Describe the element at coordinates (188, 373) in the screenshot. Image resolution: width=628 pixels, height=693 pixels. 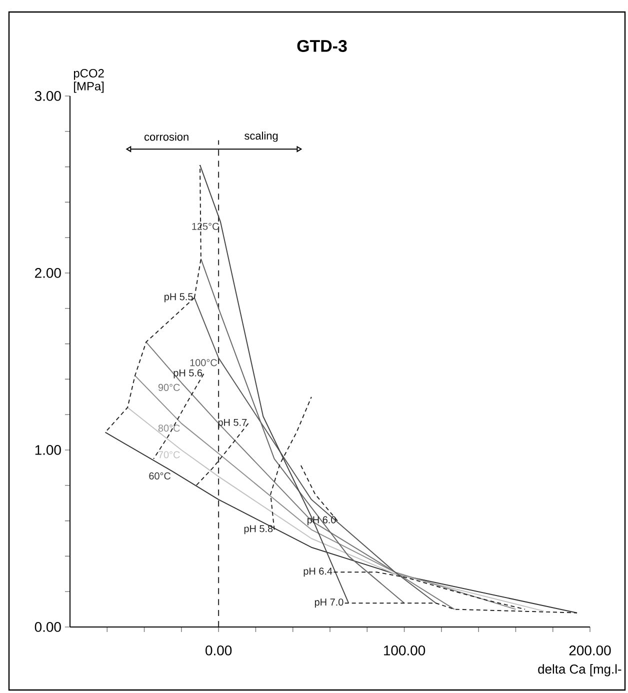
I see `series-label: pH 5.6` at that location.